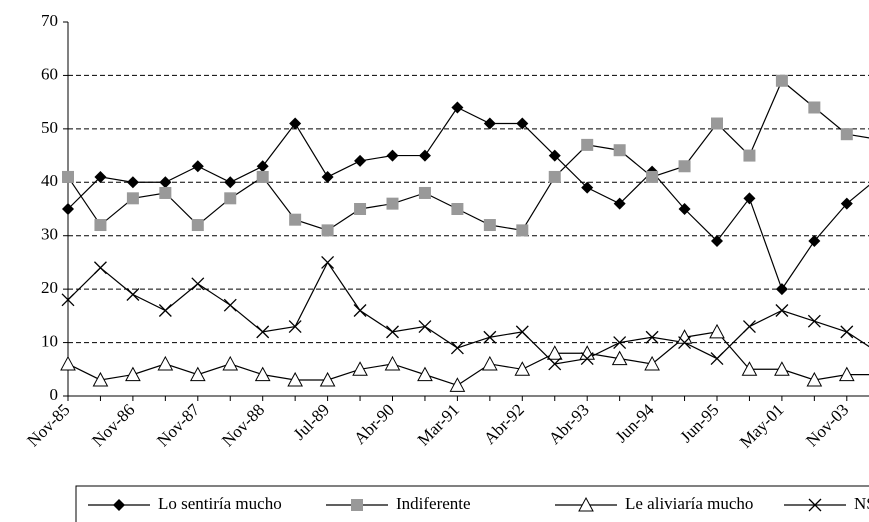  What do you see at coordinates (468, 358) in the screenshot?
I see `series-line` at bounding box center [468, 358].